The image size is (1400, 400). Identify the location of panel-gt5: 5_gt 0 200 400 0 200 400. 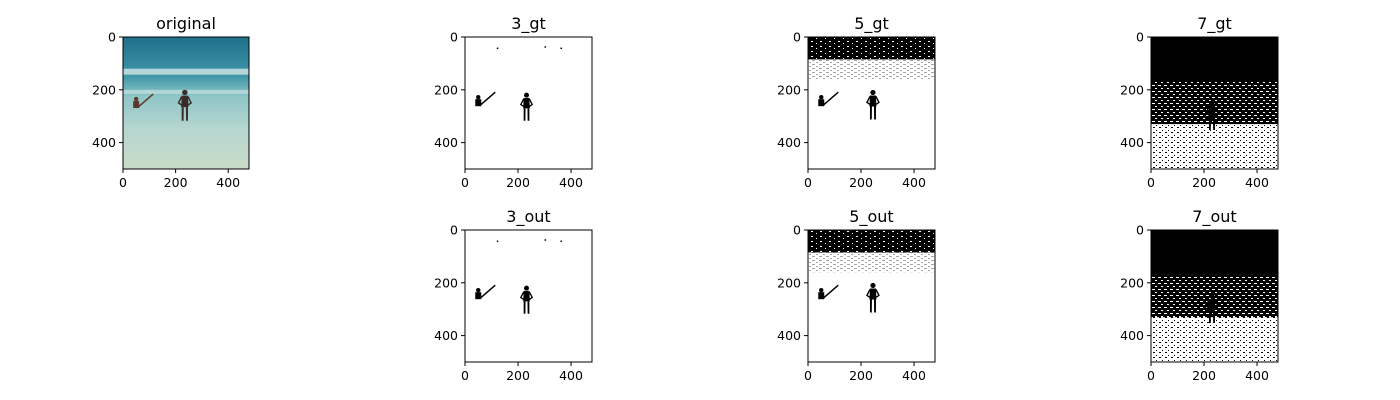
(856, 102).